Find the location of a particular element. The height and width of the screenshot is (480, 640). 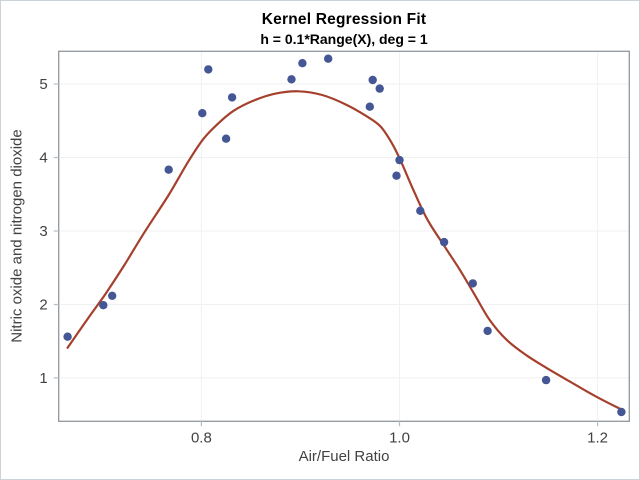

y-tick-label: 2 is located at coordinates (43, 305).